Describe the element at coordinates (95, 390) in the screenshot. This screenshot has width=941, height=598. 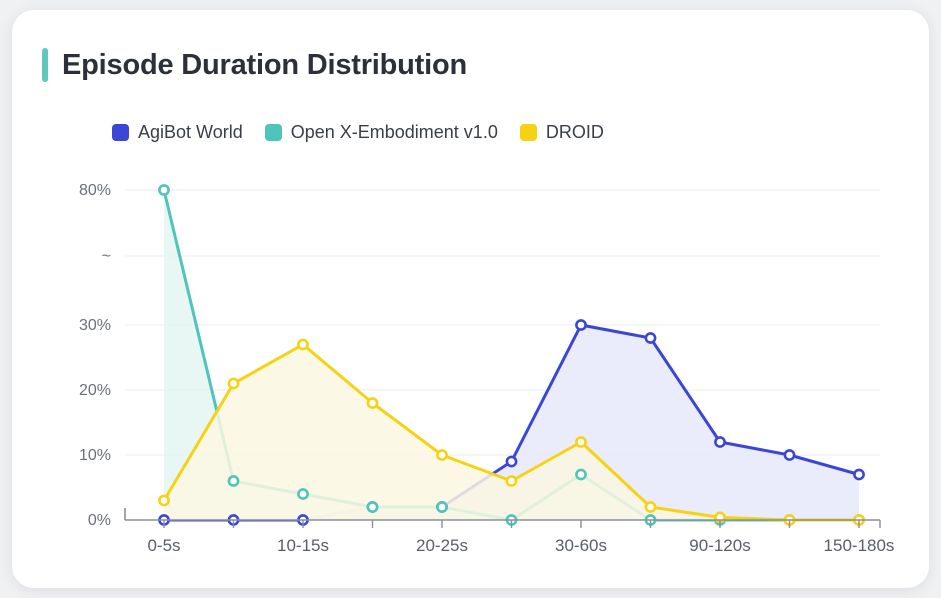
I see `y-axis-tick-label: 20%` at that location.